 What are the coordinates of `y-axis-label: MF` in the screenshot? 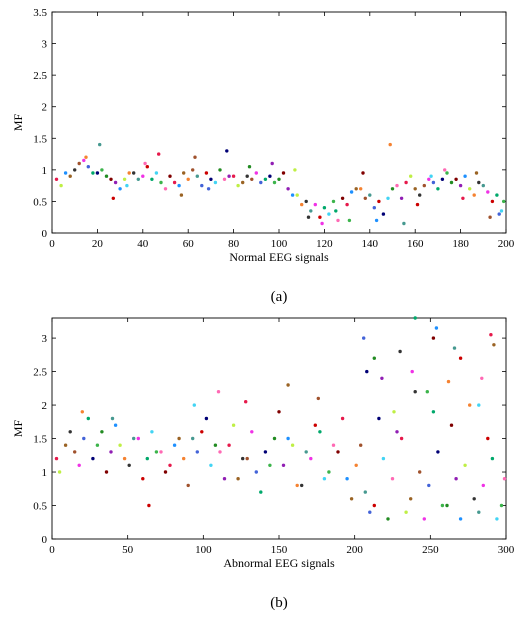 It's located at (18, 123).